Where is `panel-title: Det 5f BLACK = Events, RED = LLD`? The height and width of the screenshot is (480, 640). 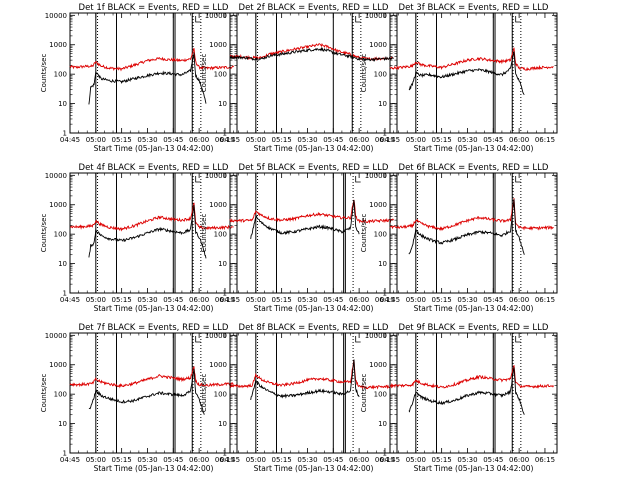
panel-title: Det 5f BLACK = Events, RED = LLD is located at coordinates (314, 168).